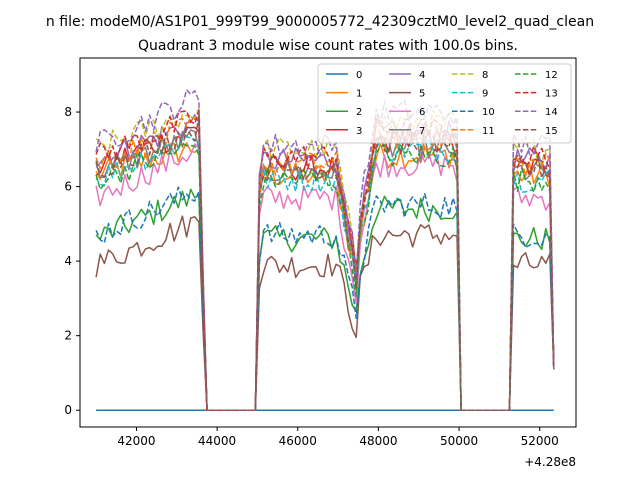 This screenshot has width=640, height=480. Describe the element at coordinates (488, 112) in the screenshot. I see `legend-label-10: 10` at that location.